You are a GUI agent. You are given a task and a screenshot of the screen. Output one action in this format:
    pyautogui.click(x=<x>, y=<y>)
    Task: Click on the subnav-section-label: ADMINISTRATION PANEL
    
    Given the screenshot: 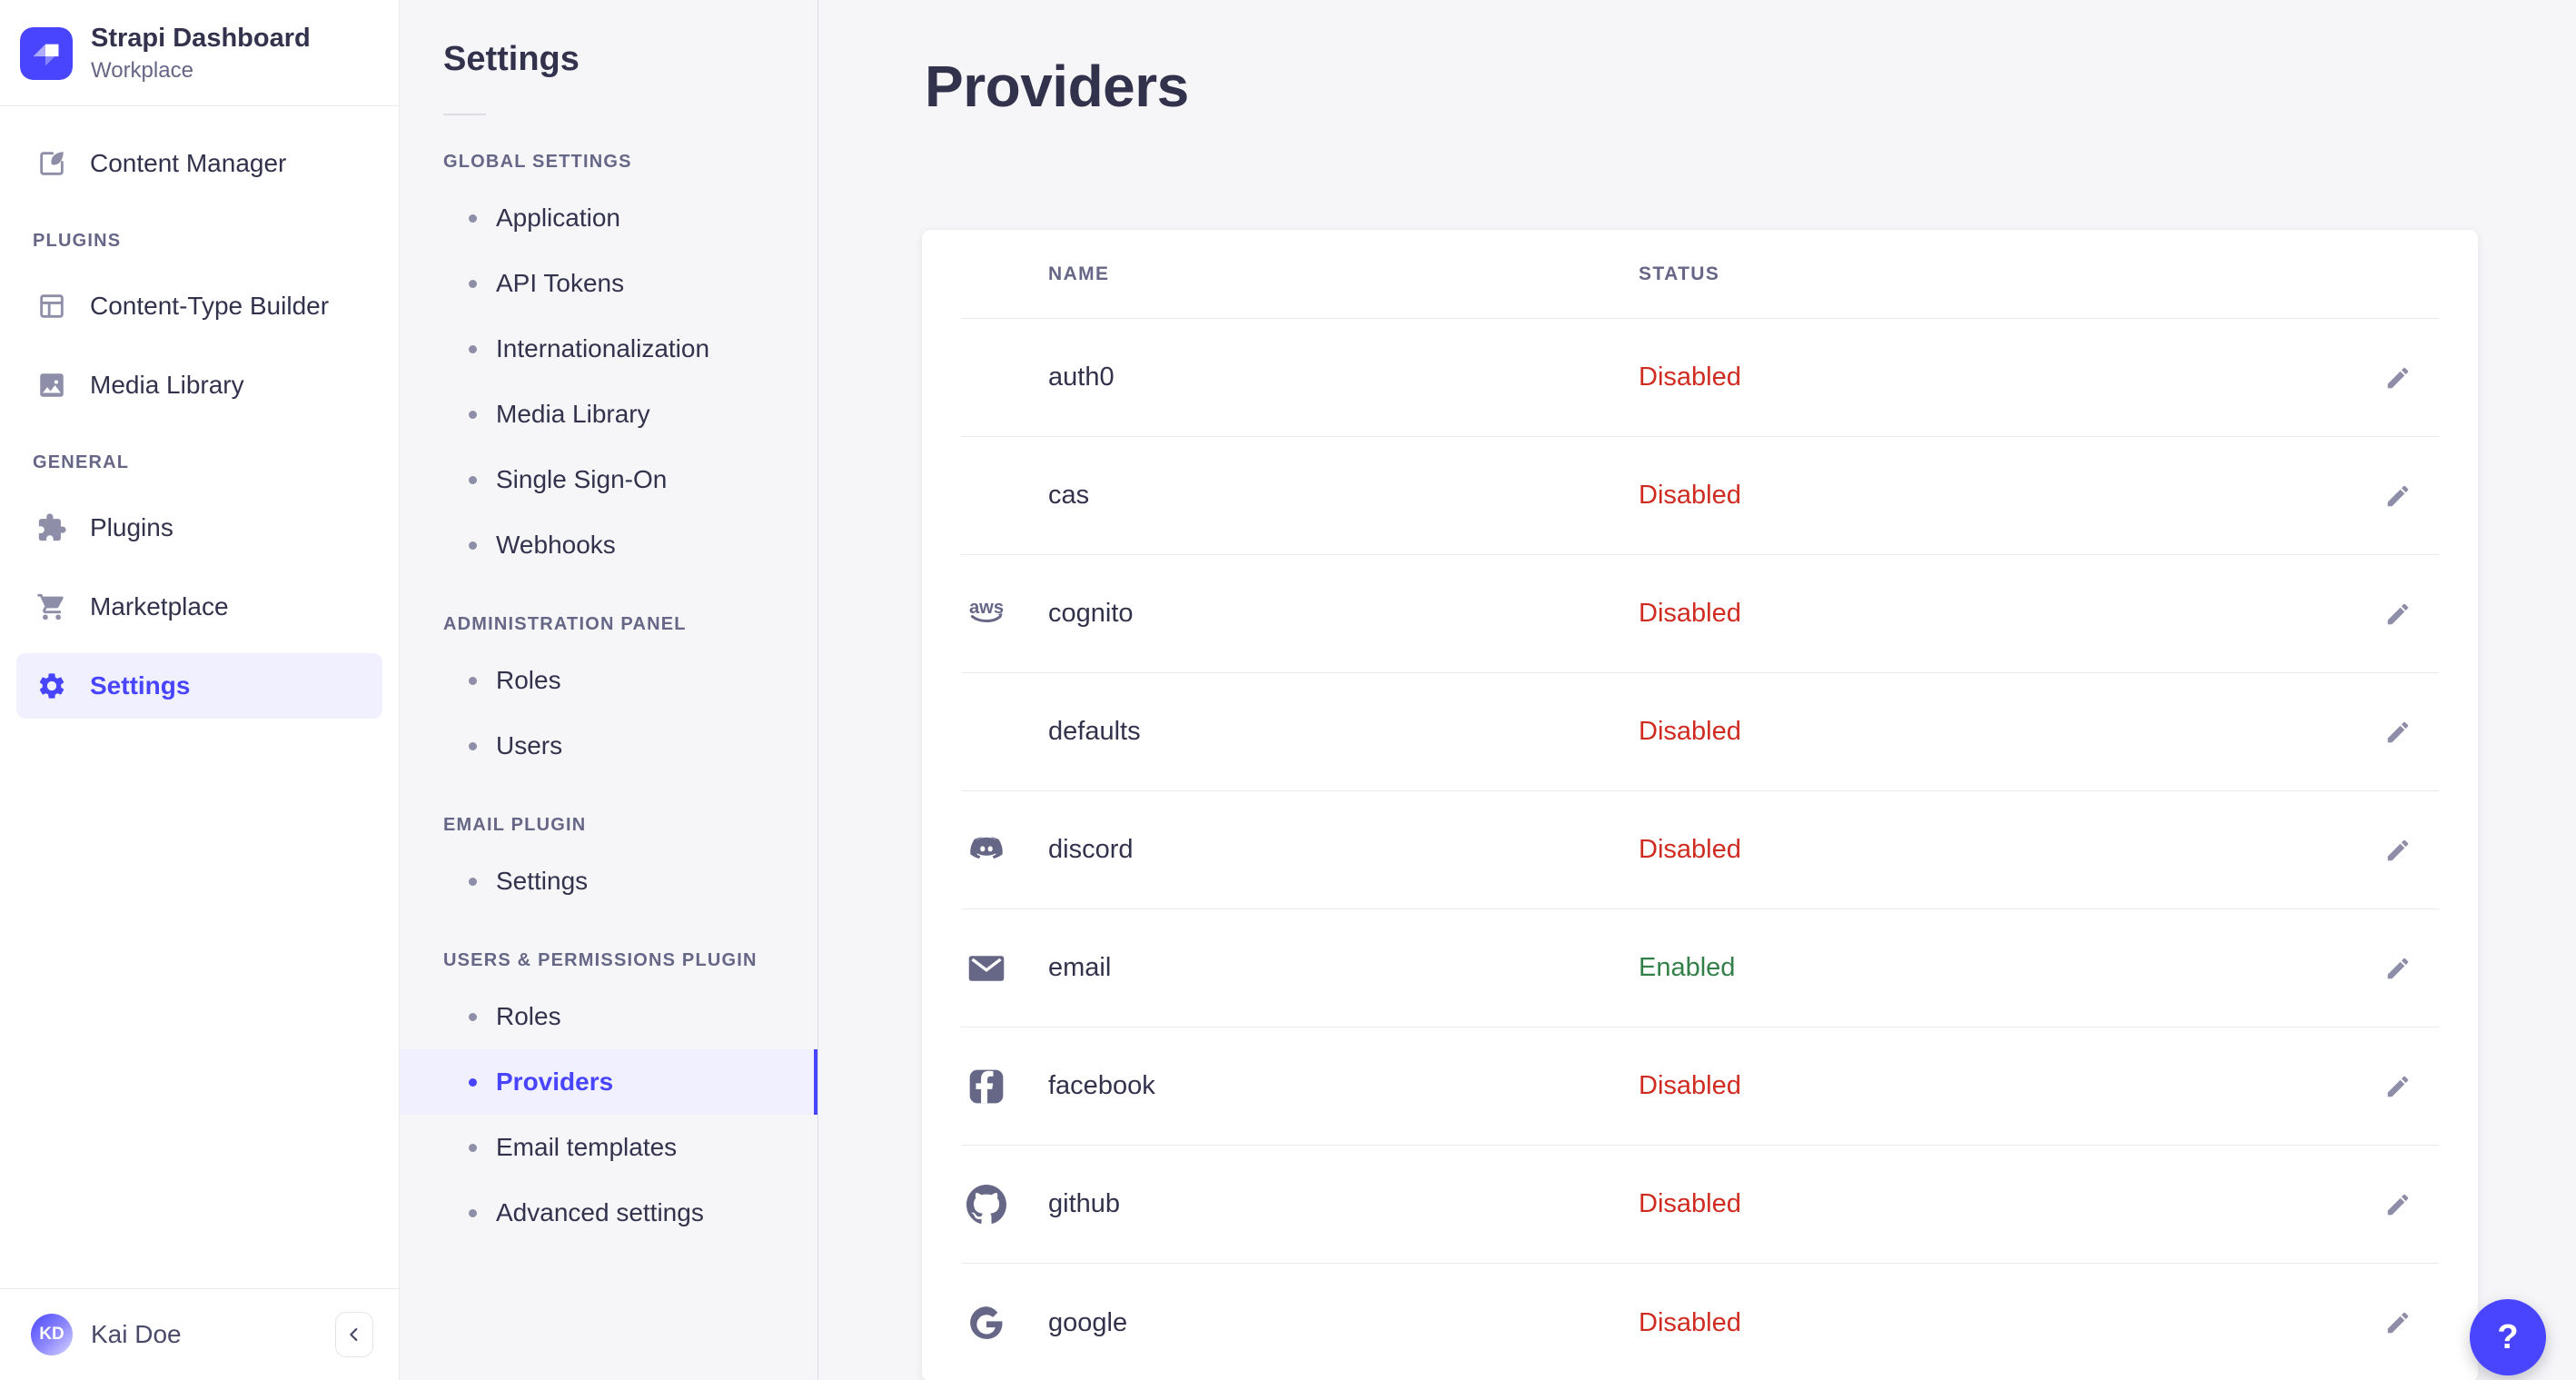 What is the action you would take?
    pyautogui.click(x=565, y=624)
    